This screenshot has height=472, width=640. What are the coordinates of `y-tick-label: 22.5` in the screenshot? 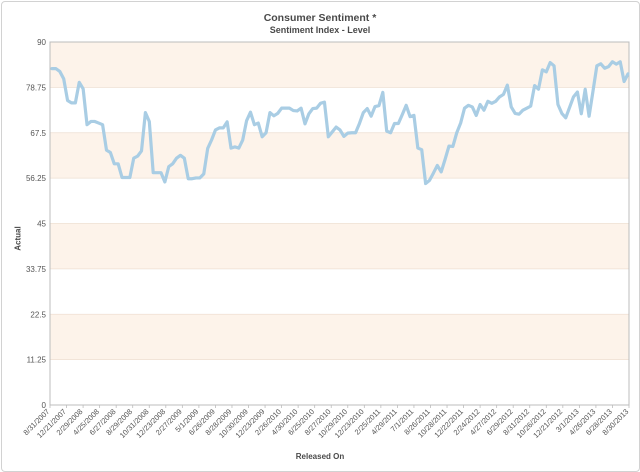 It's located at (38, 314).